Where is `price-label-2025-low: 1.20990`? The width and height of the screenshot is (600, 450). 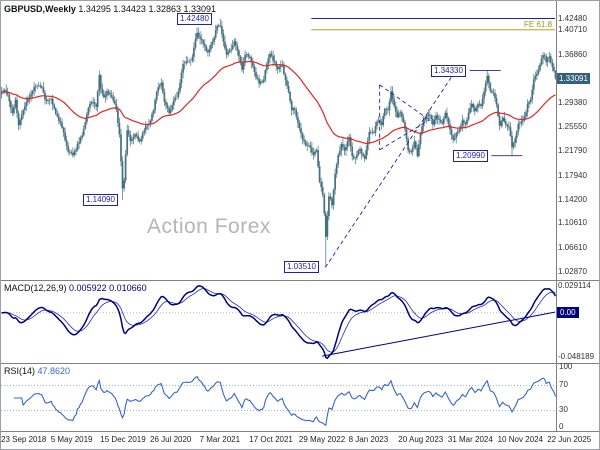
price-label-2025-low: 1.20990 is located at coordinates (470, 156).